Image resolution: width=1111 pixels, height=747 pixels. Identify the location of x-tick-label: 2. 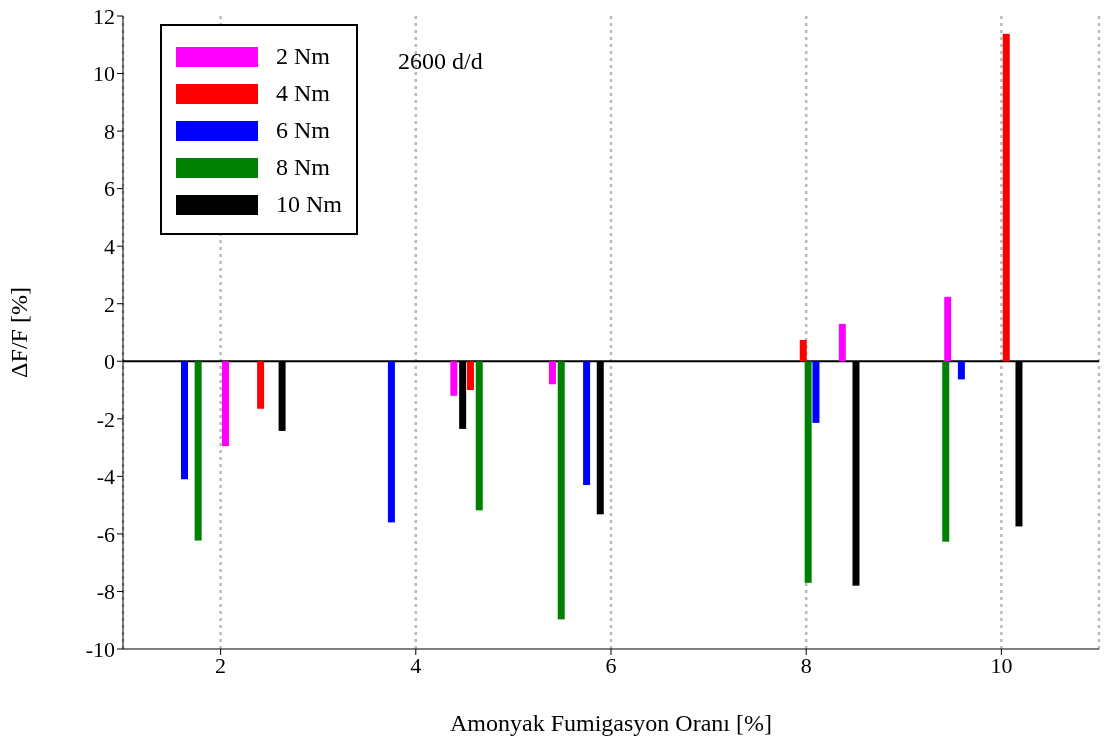
(221, 665).